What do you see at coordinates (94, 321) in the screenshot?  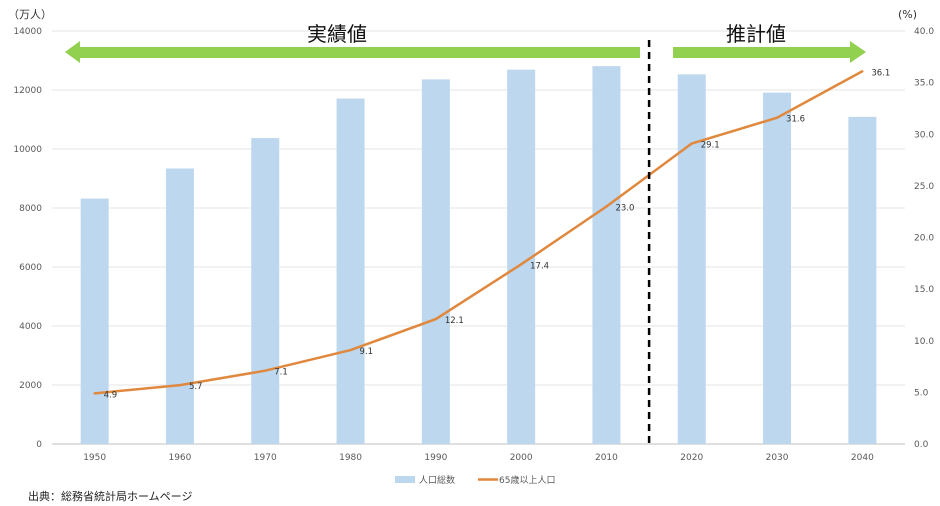 I see `bar-1950` at bounding box center [94, 321].